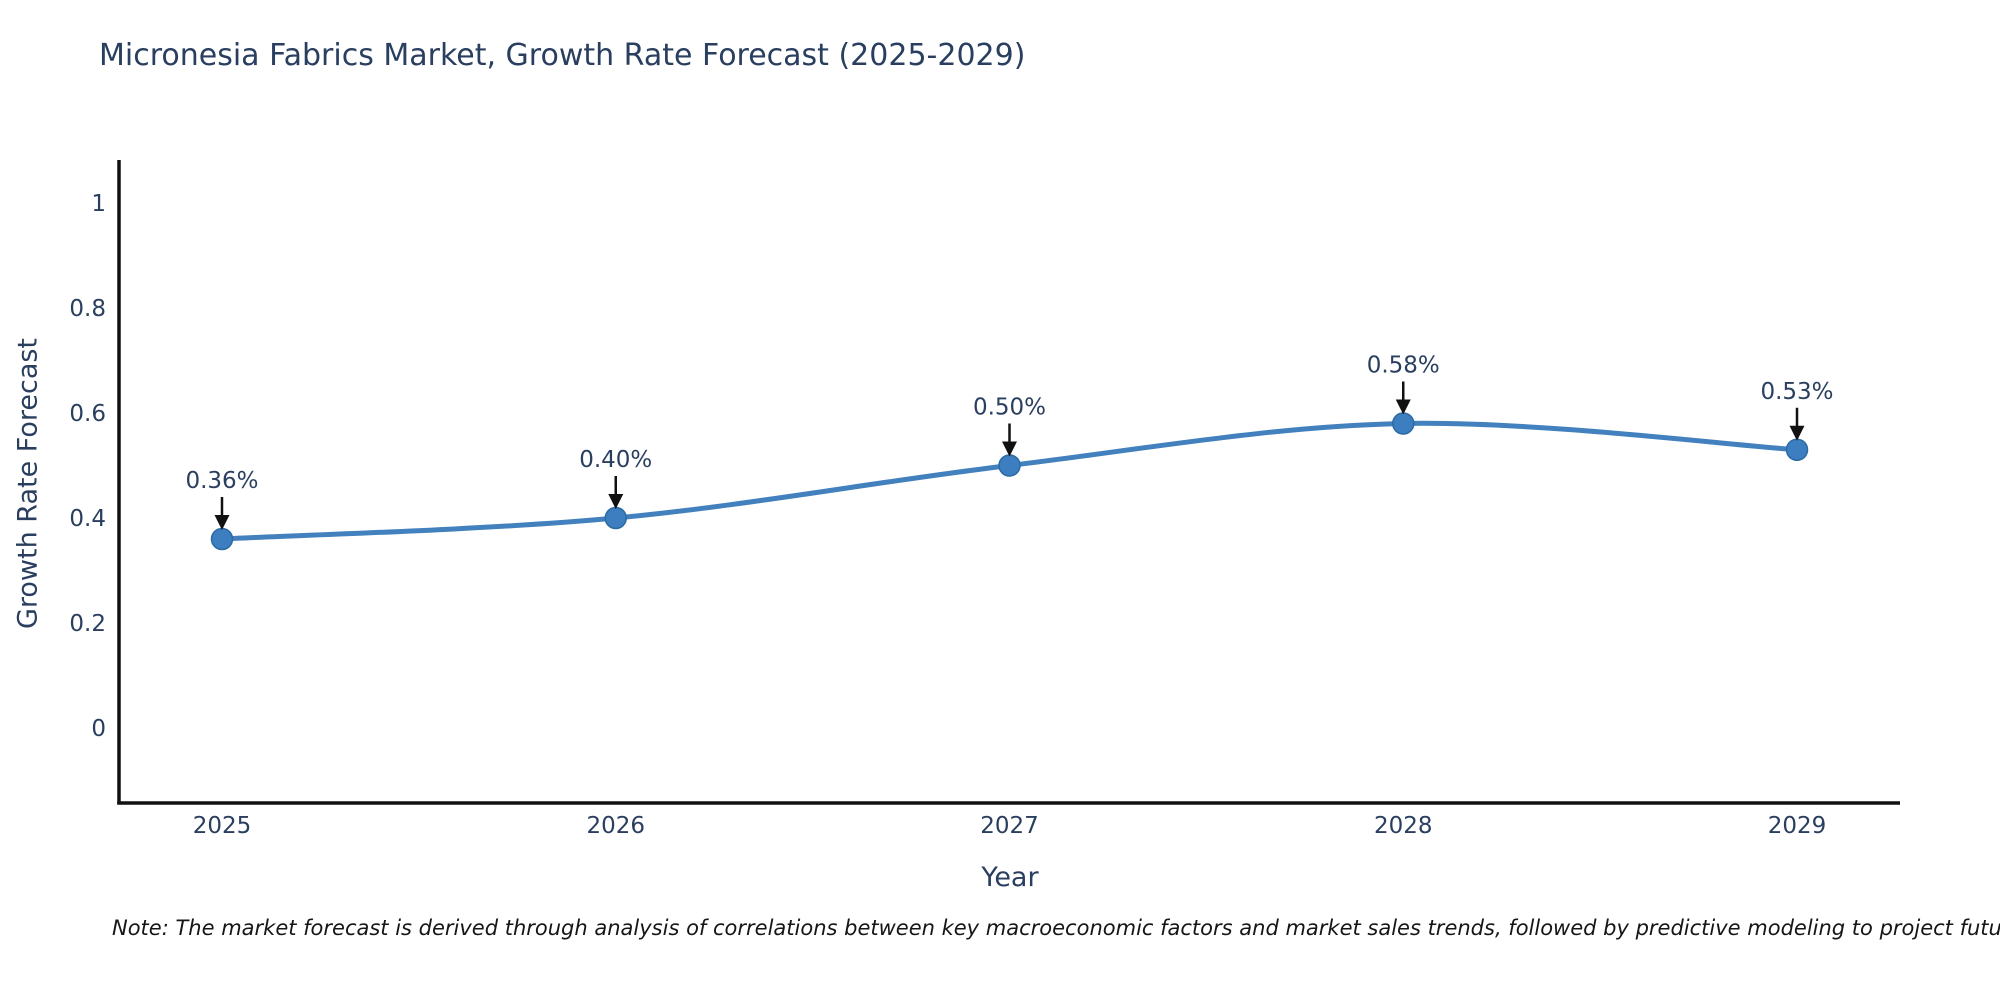  I want to click on annotation-label: 0.40%, so click(615, 460).